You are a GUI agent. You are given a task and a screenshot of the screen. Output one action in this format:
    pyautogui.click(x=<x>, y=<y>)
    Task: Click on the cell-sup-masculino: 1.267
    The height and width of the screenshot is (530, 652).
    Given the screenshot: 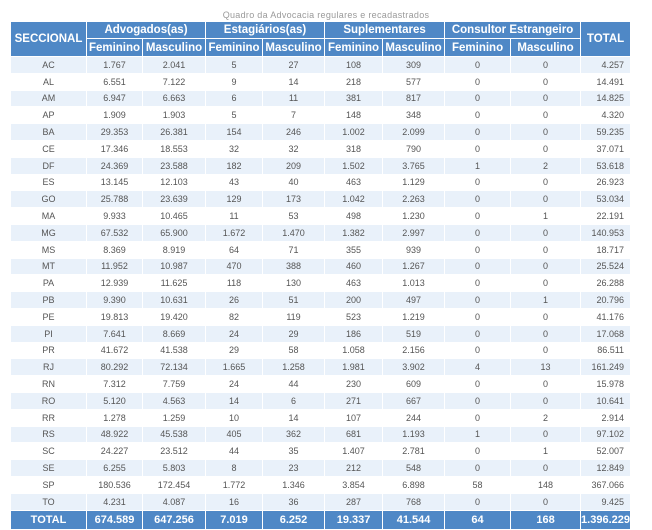 What is the action you would take?
    pyautogui.click(x=414, y=266)
    